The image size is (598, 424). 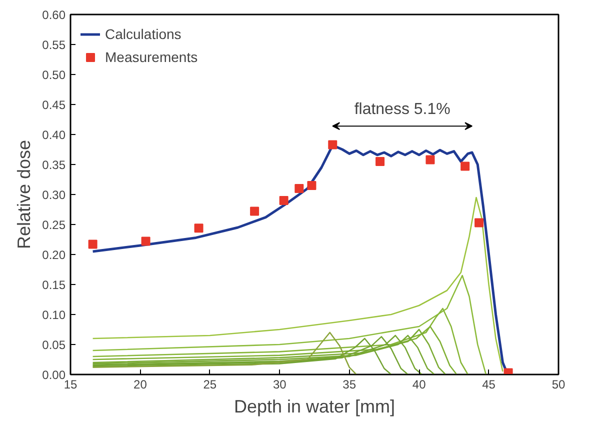 What do you see at coordinates (54, 195) in the screenshot?
I see `y-tick-label: 0.30` at bounding box center [54, 195].